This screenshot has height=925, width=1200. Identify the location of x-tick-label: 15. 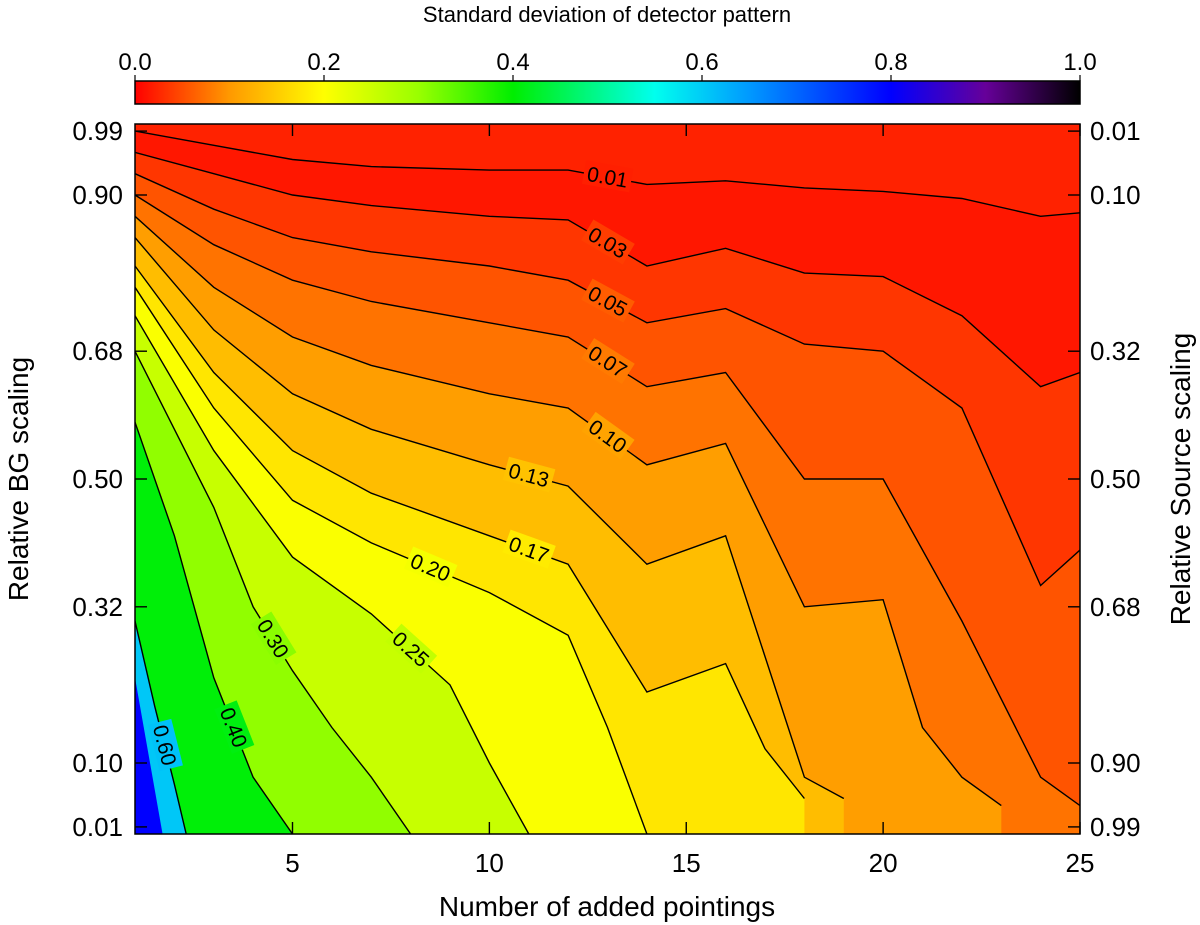
(686, 863).